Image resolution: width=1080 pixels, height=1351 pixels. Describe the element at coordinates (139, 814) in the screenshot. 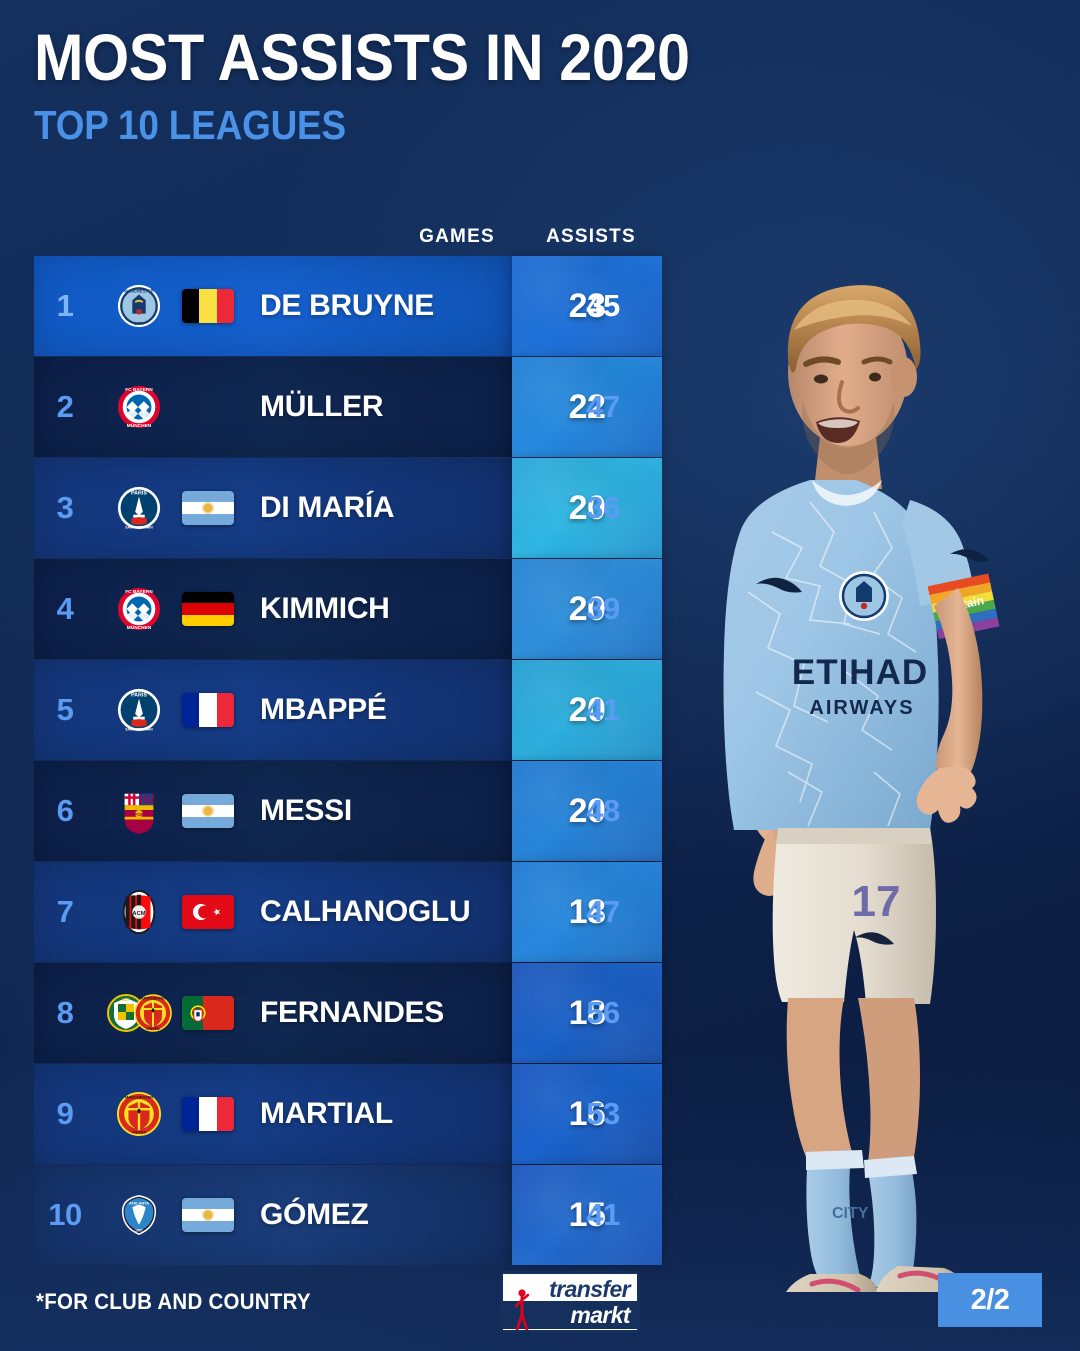

I see `svg-text: FCB` at that location.